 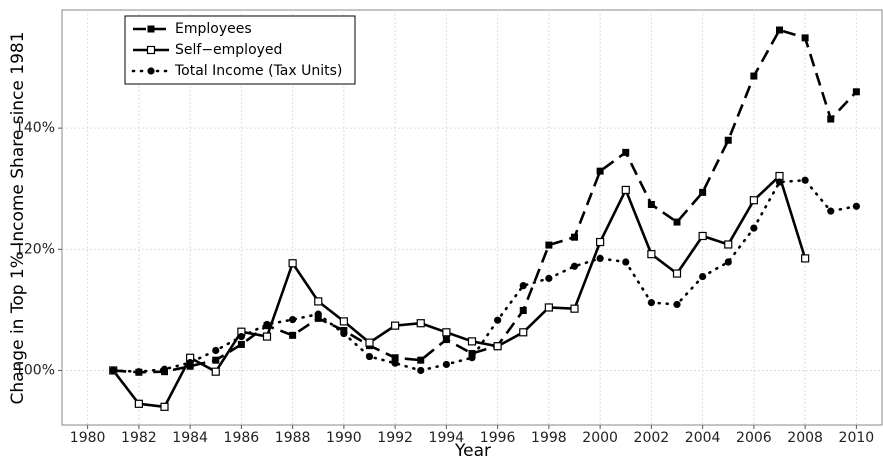 What do you see at coordinates (472, 450) in the screenshot?
I see `x-axis-label: Year` at bounding box center [472, 450].